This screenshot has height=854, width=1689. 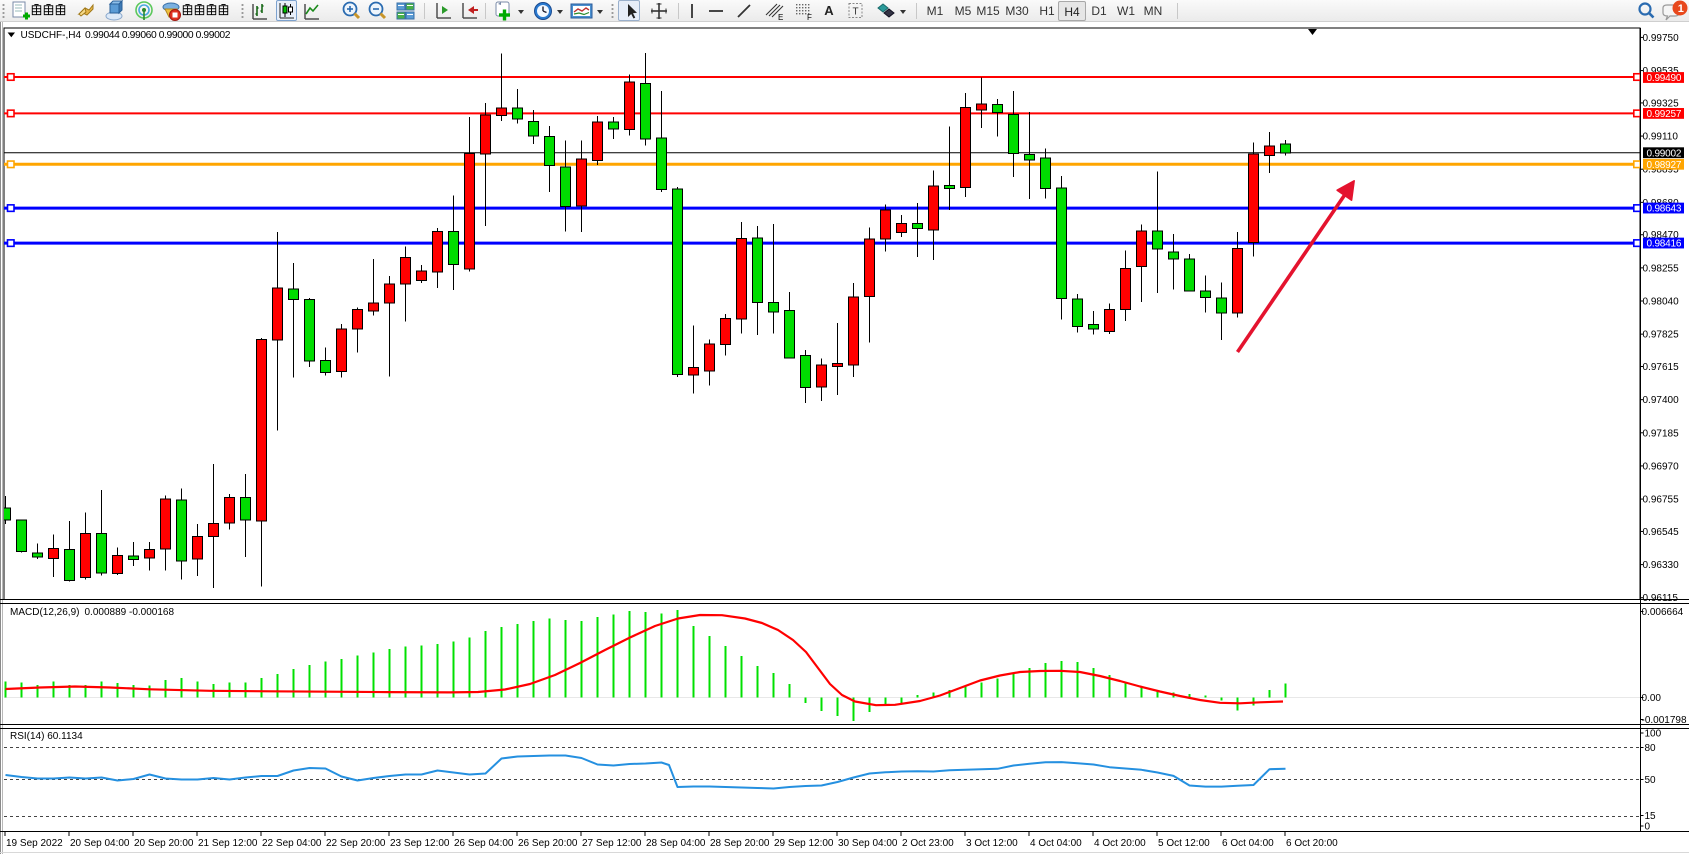 I want to click on svg-text: 5 Oct 12:00, so click(x=1184, y=843).